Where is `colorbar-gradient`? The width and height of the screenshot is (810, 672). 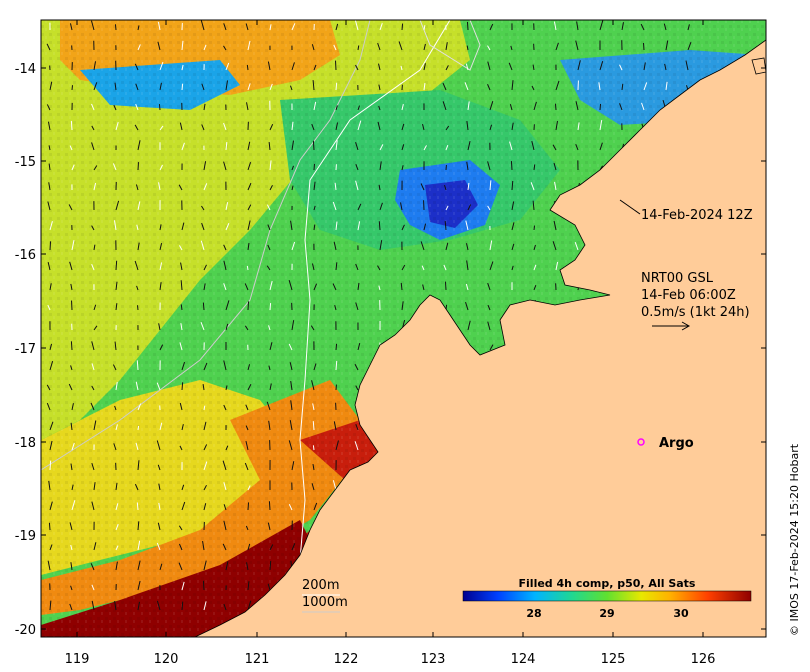
colorbar-gradient is located at coordinates (607, 596).